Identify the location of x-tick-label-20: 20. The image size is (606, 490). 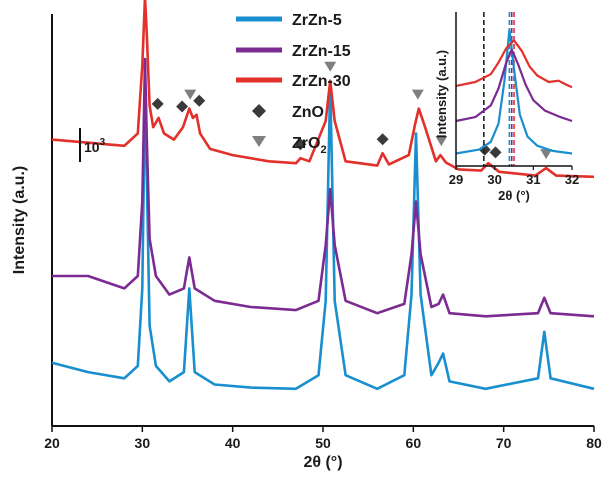
(52, 443).